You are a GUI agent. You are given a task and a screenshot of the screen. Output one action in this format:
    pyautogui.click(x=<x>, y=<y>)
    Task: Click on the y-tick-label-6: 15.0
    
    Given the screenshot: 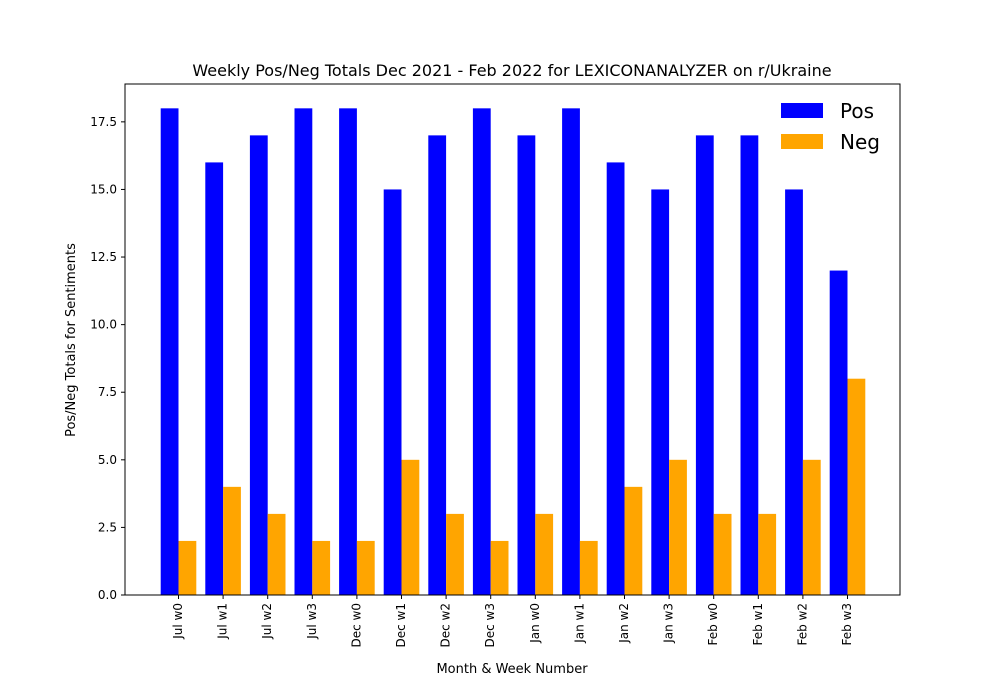 What is the action you would take?
    pyautogui.click(x=103, y=189)
    